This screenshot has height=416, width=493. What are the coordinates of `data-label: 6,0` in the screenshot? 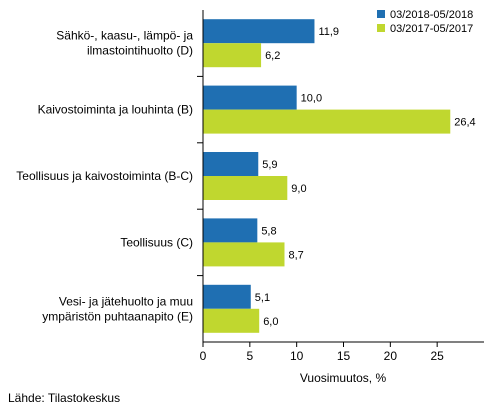 It's located at (270, 322).